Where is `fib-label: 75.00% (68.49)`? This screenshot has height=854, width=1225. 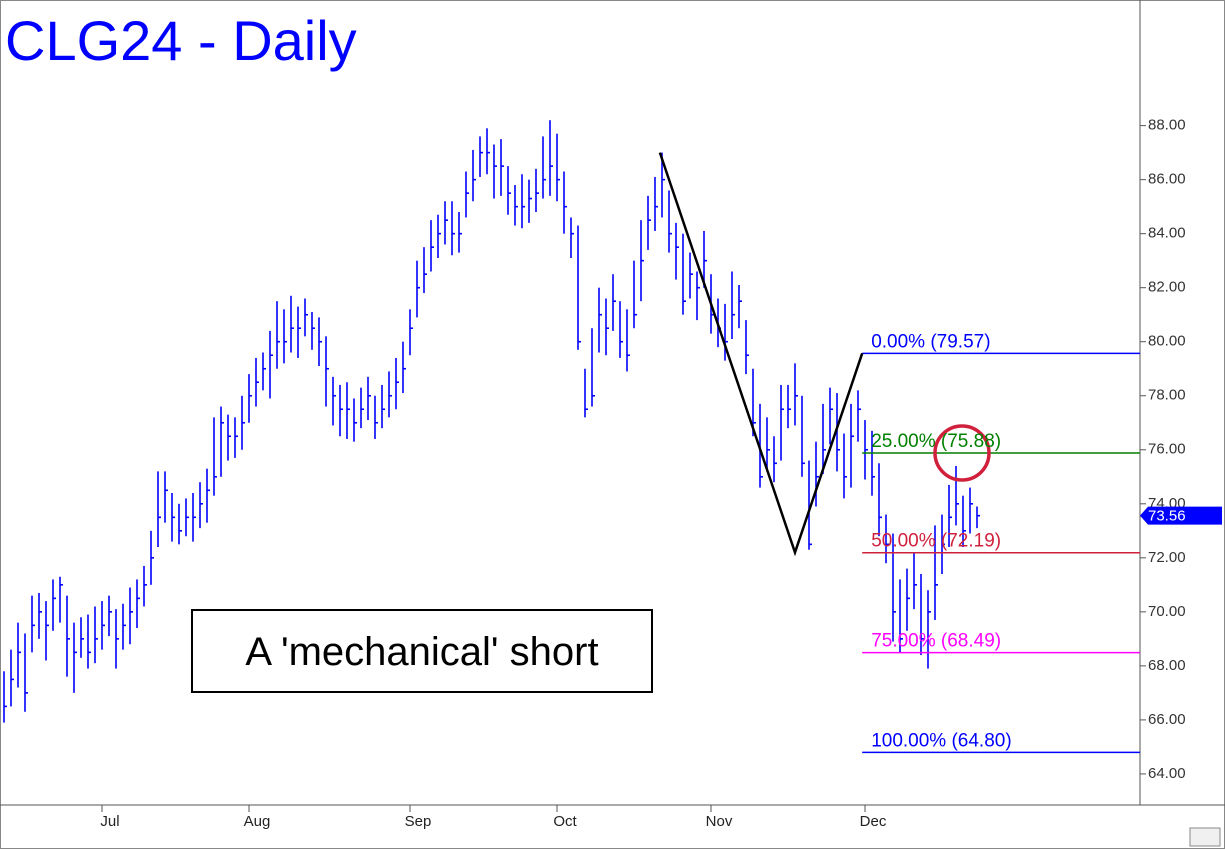 fib-label: 75.00% (68.49) is located at coordinates (936, 641).